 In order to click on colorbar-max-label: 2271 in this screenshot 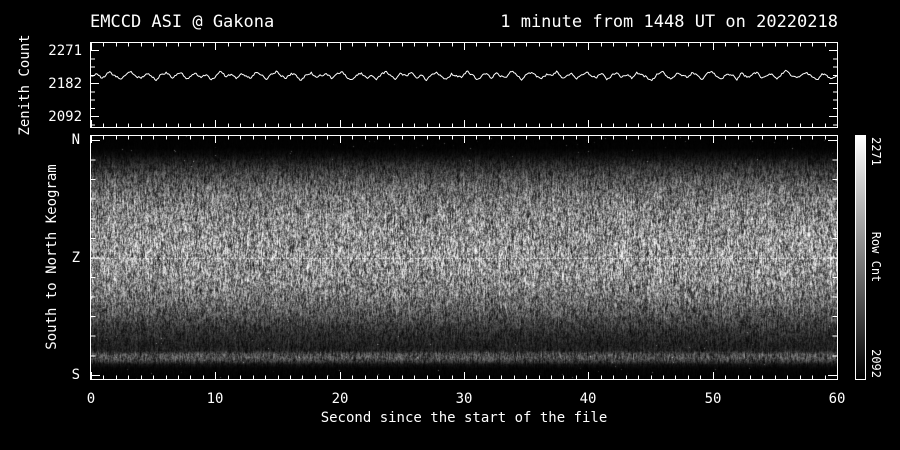, I will do `click(876, 151)`.